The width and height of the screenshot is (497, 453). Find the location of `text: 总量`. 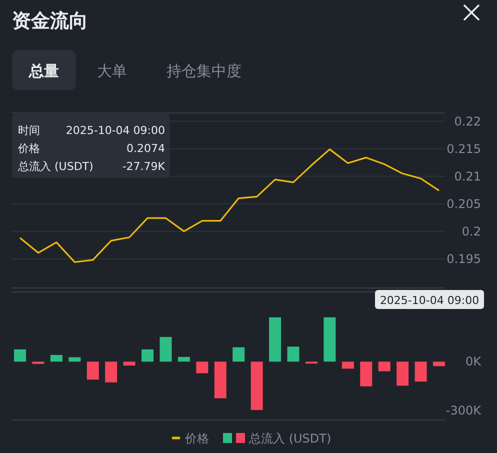

text: 总量 is located at coordinates (43, 71).